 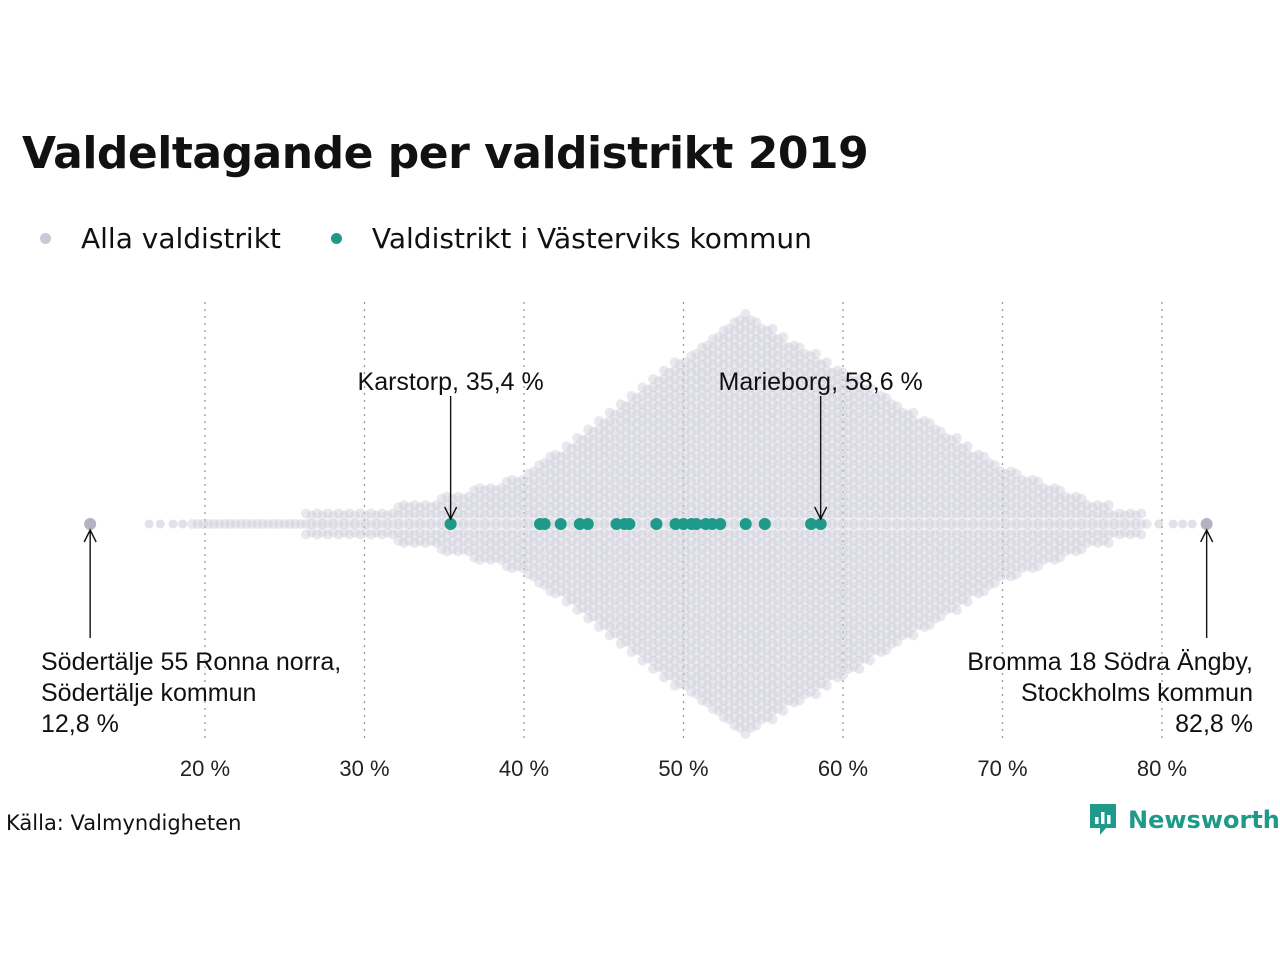 I want to click on x-tick-label: 20 %, so click(x=205, y=768).